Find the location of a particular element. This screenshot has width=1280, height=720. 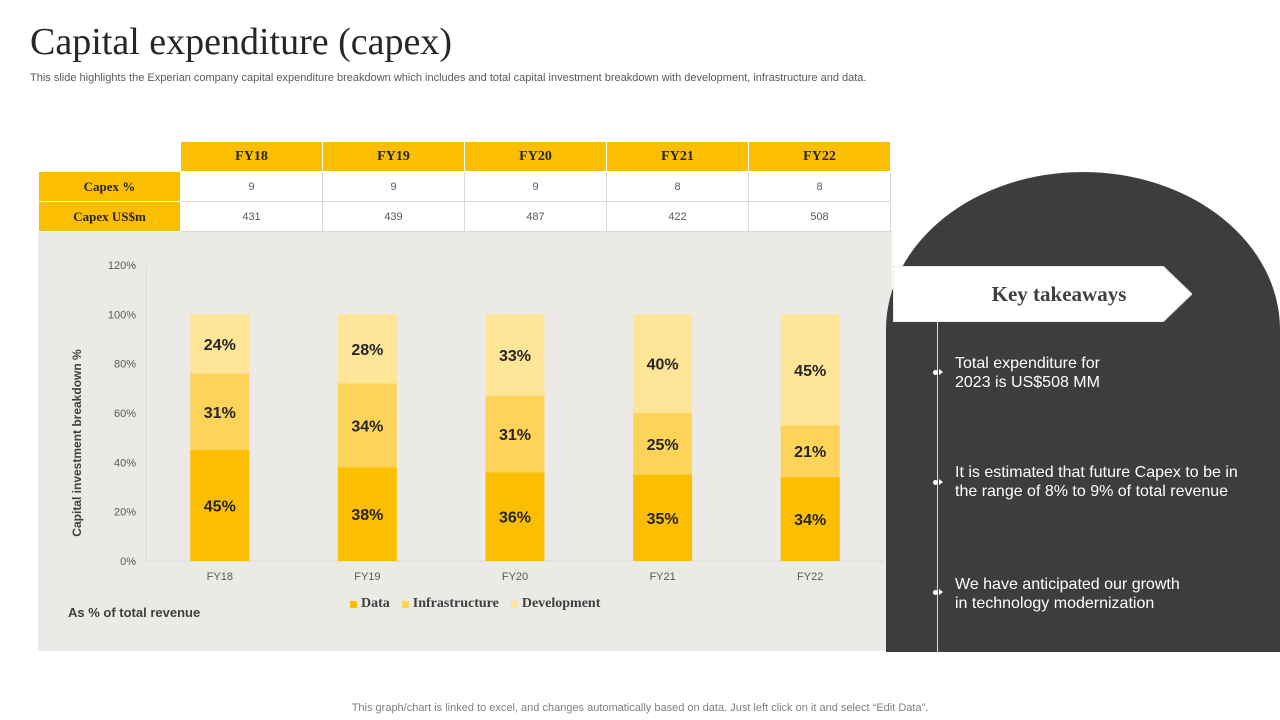

data-label: 33% is located at coordinates (515, 356).